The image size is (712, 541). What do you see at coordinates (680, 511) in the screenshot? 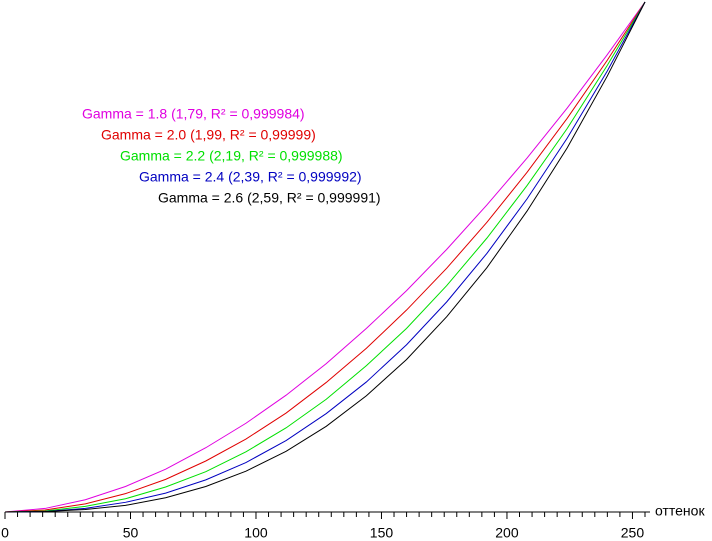
I see `x-axis-label: оттенок` at bounding box center [680, 511].